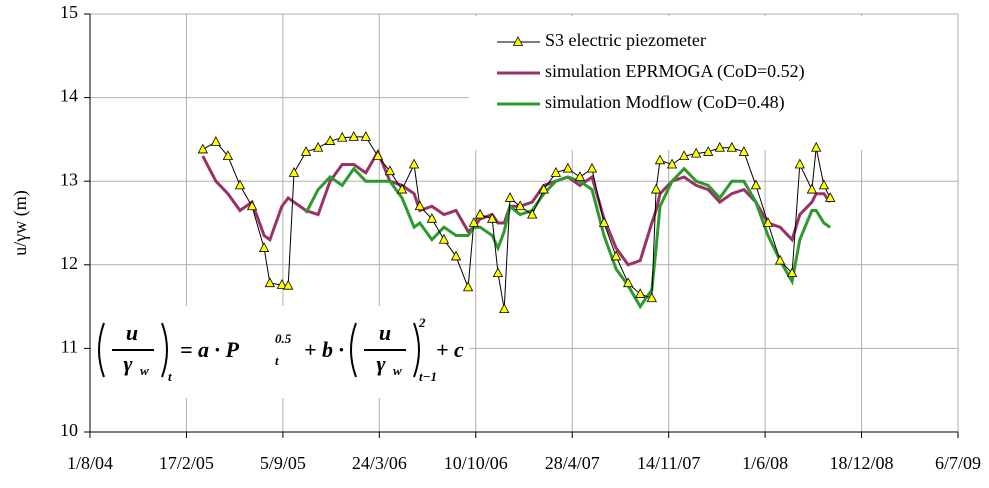 The height and width of the screenshot is (488, 989). Describe the element at coordinates (20, 222) in the screenshot. I see `y-axis-label: u/γw (m)` at that location.